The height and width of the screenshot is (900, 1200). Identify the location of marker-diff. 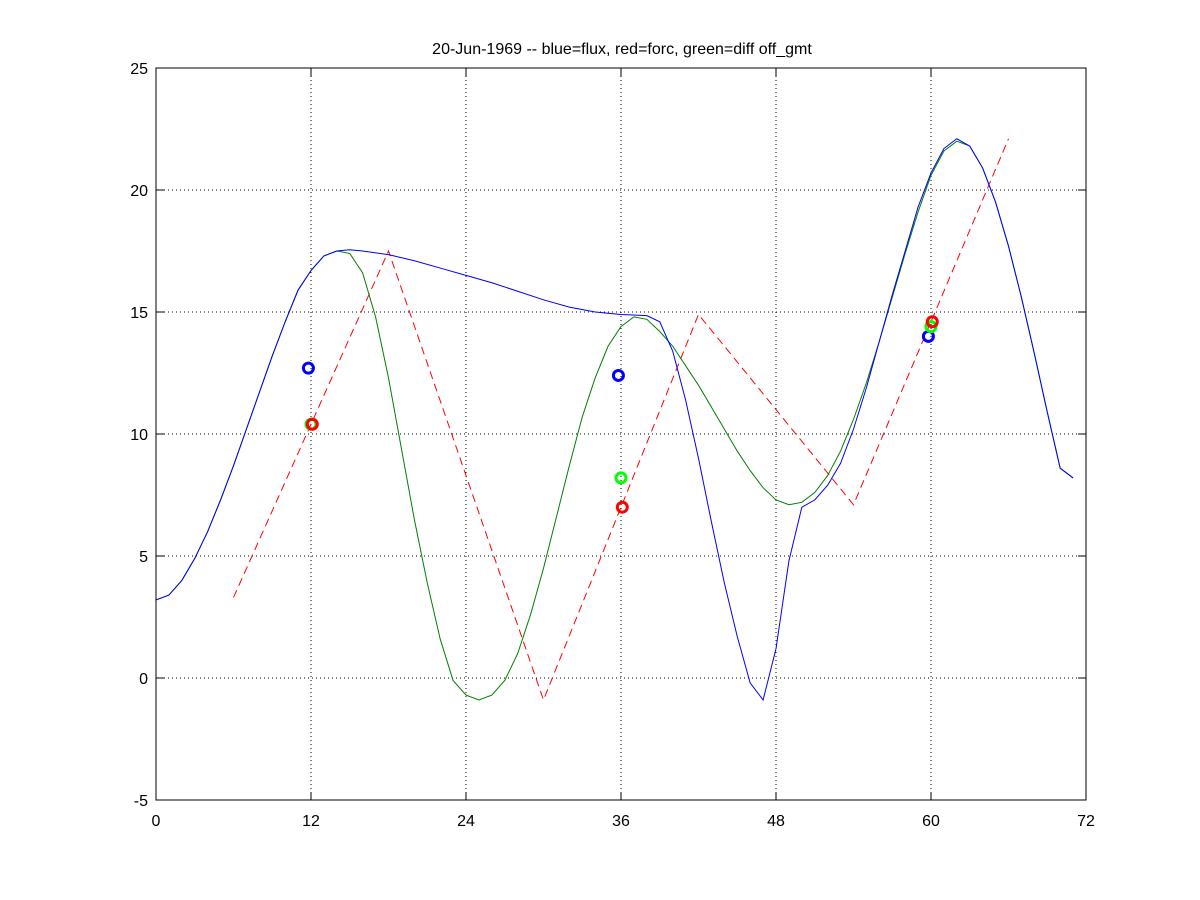
(621, 478).